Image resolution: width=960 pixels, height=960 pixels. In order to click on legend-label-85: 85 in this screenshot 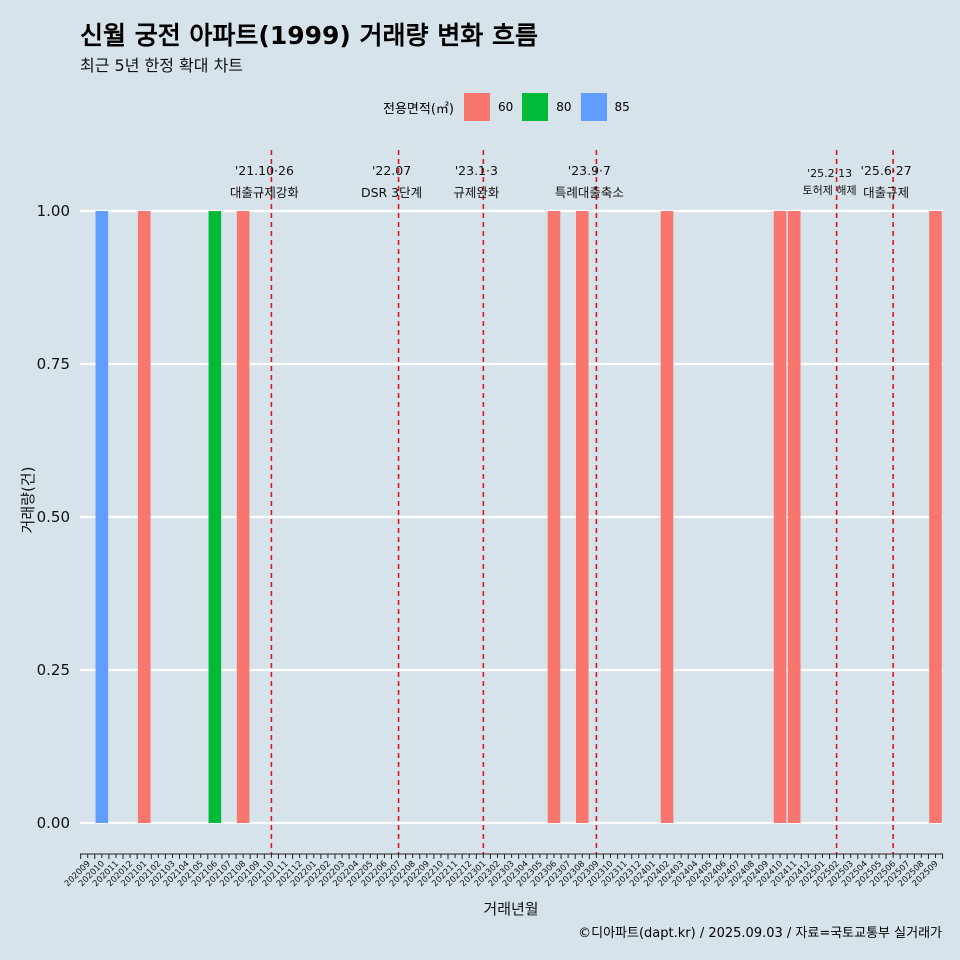, I will do `click(622, 107)`.